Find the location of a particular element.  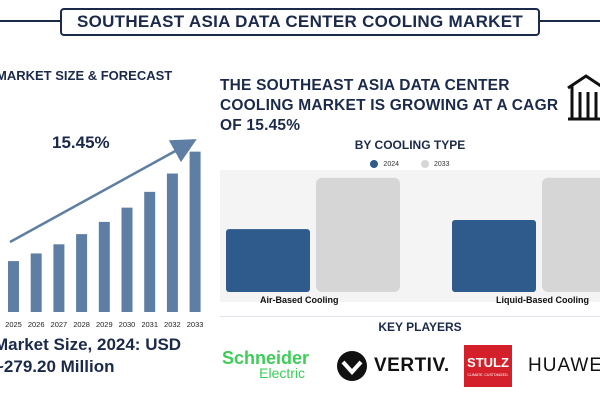

forecast-bar-2026 is located at coordinates (36, 282).